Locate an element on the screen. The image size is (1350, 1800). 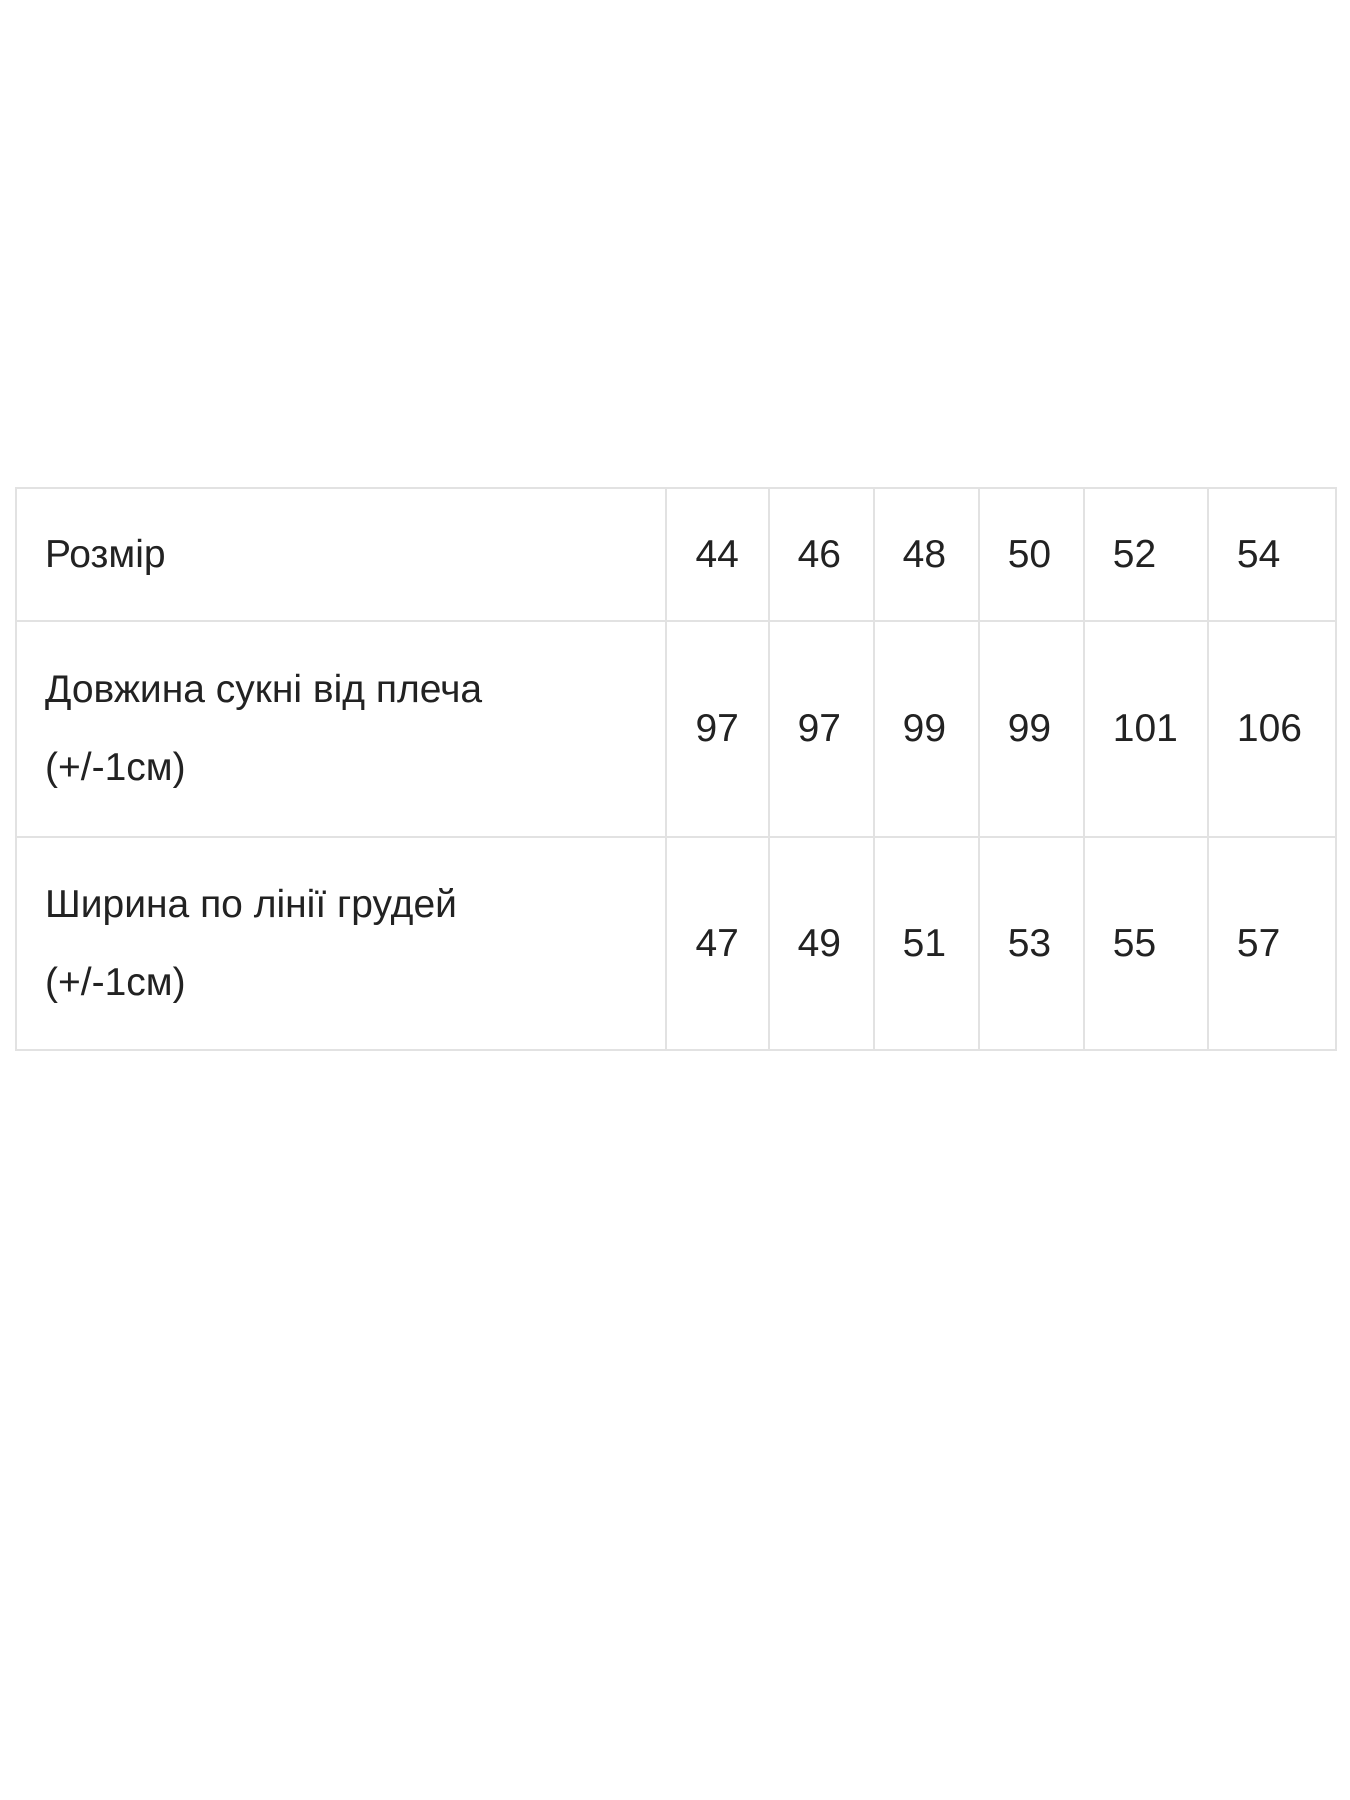
table-row-size: Розмір 44 46 48 50 52 54 is located at coordinates (676, 554).